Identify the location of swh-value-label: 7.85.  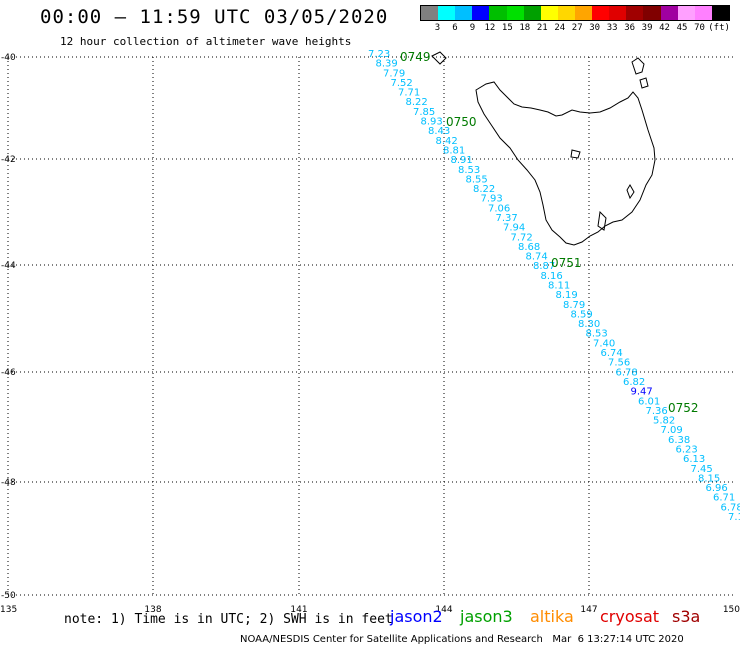
(424, 112).